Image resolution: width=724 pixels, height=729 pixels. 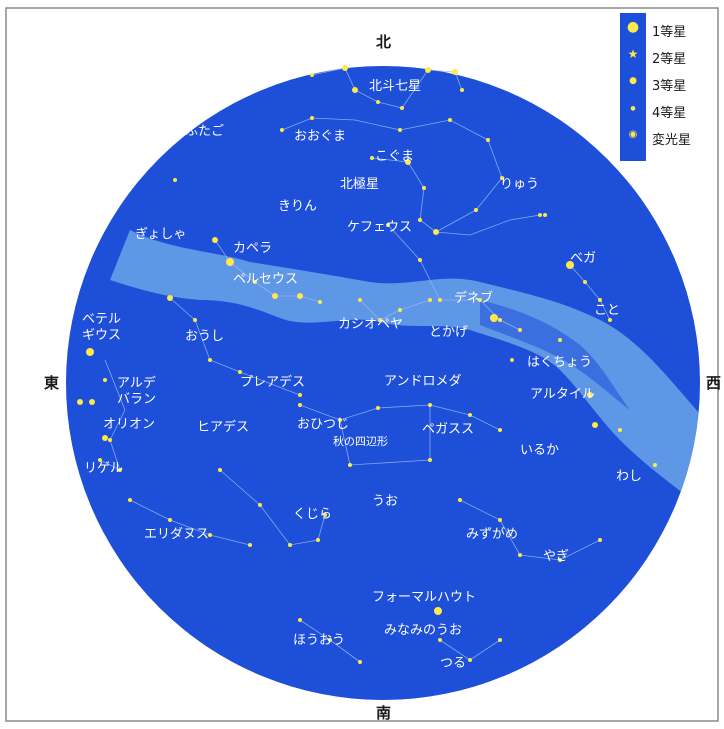 I want to click on star-mag2-icon: ★, so click(x=633, y=54).